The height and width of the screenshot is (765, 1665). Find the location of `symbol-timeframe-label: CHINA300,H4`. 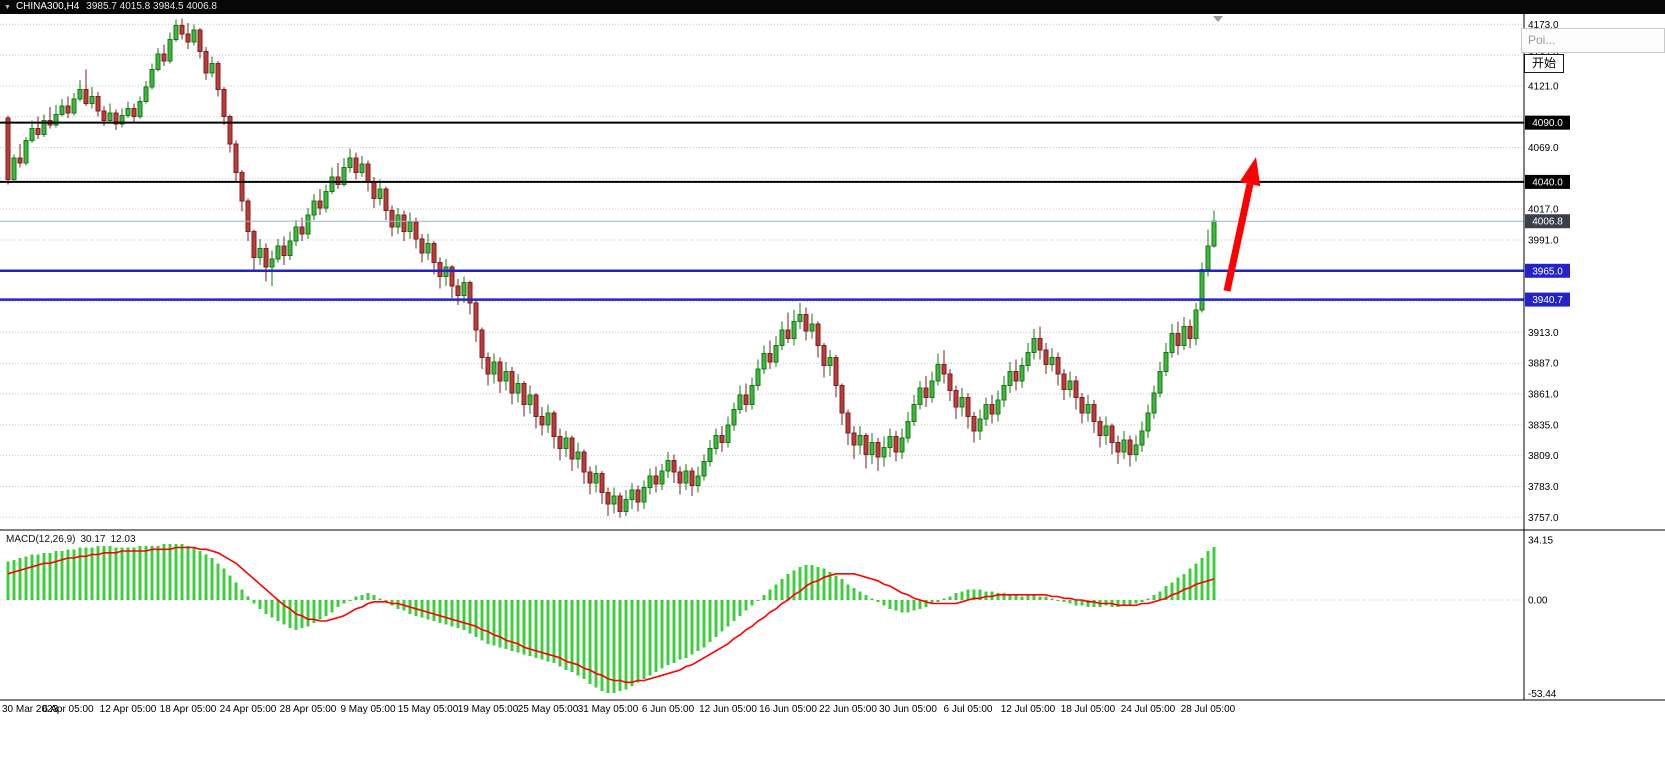

symbol-timeframe-label: CHINA300,H4 is located at coordinates (47, 6).